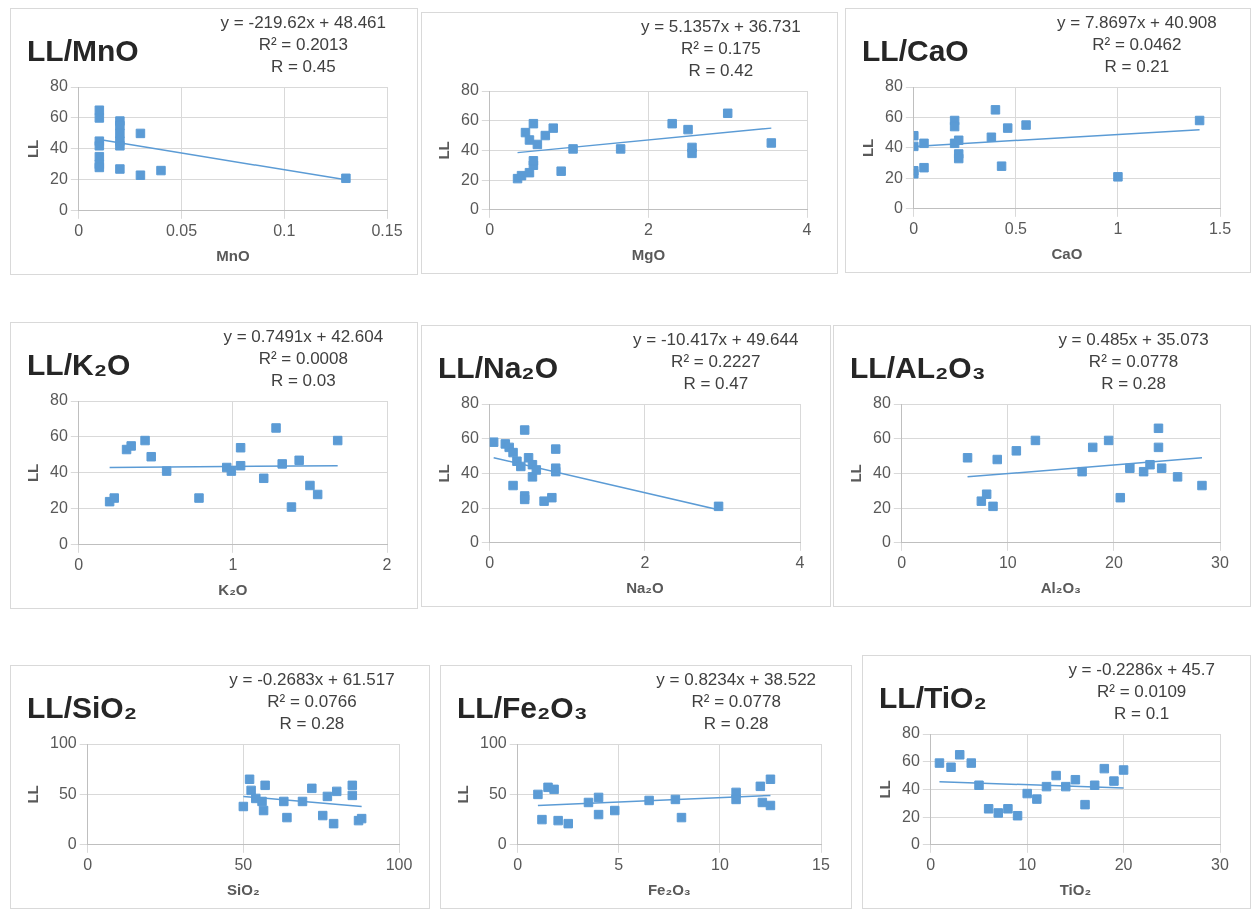 The height and width of the screenshot is (909, 1251). I want to click on x-tick-label: 0.15, so click(387, 230).